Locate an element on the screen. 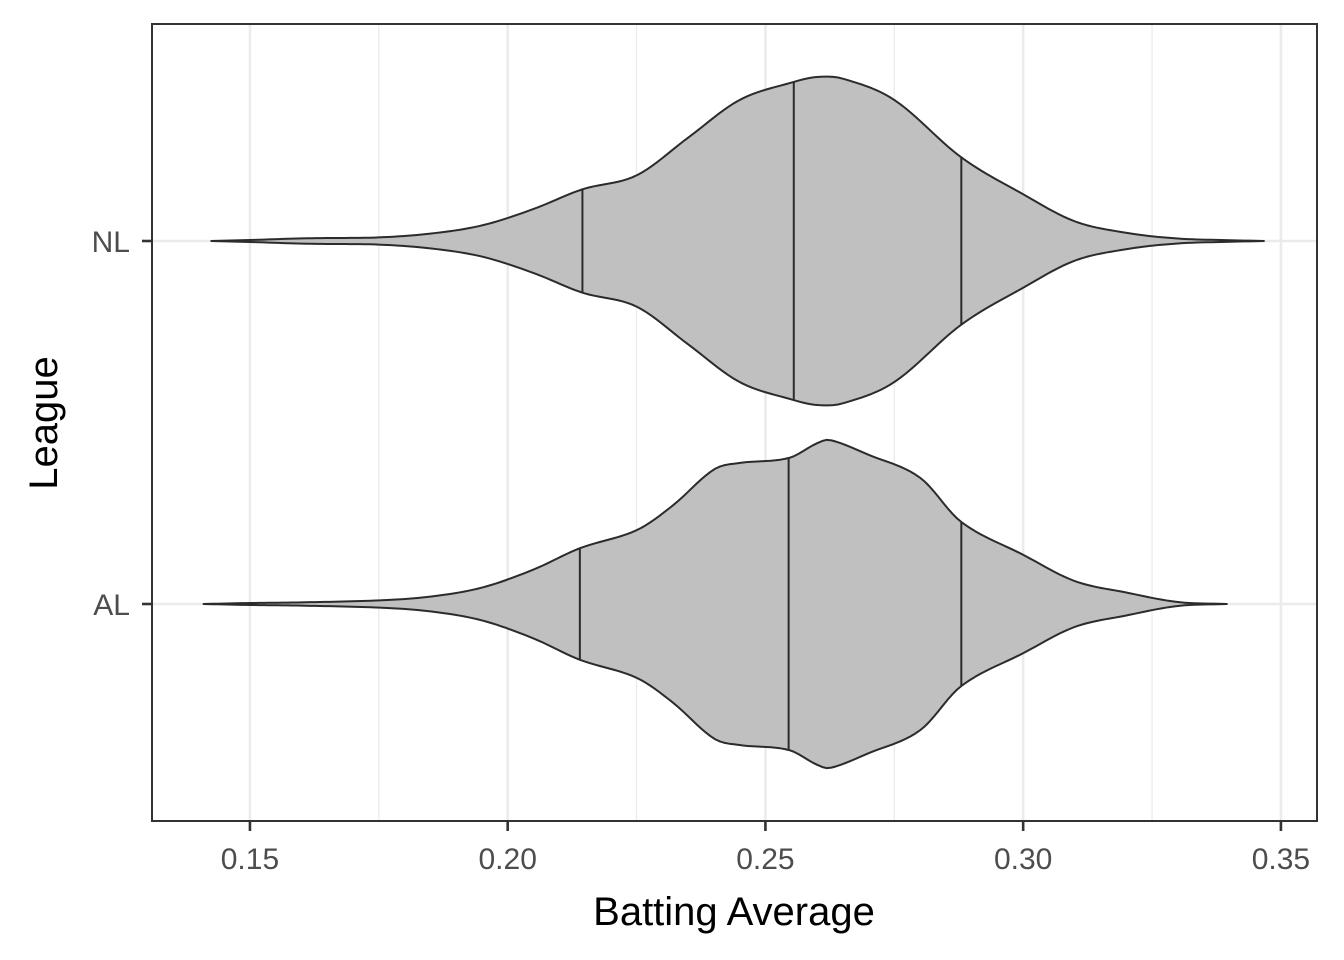 The width and height of the screenshot is (1344, 960). x-tick-label: 0.20 is located at coordinates (507, 859).